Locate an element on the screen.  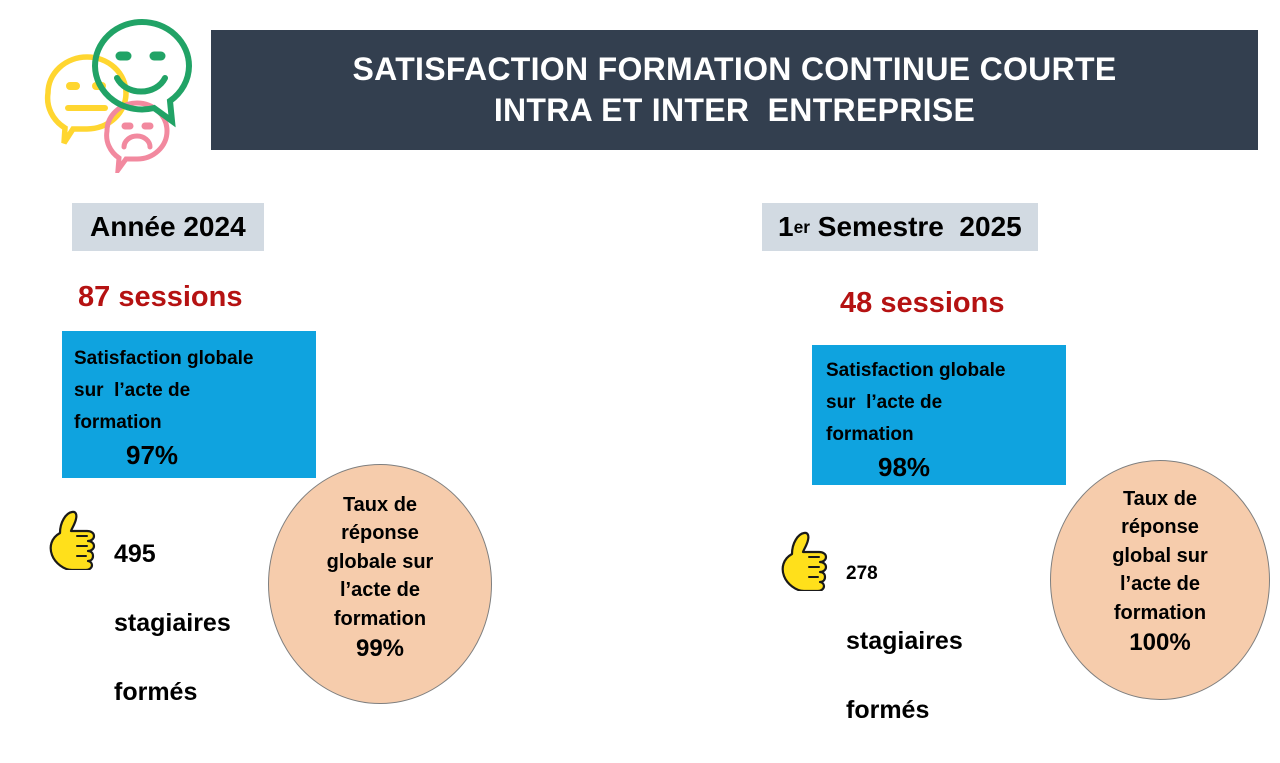
period-label-2024: Année 2024 is located at coordinates (168, 227).